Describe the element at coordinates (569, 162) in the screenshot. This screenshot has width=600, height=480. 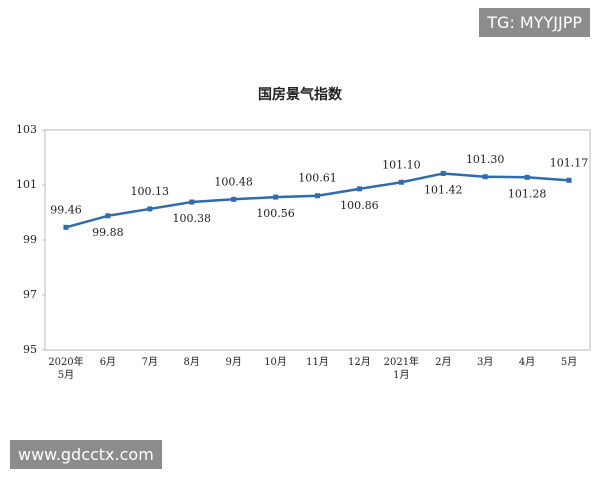
I see `data-label: 101.17` at that location.